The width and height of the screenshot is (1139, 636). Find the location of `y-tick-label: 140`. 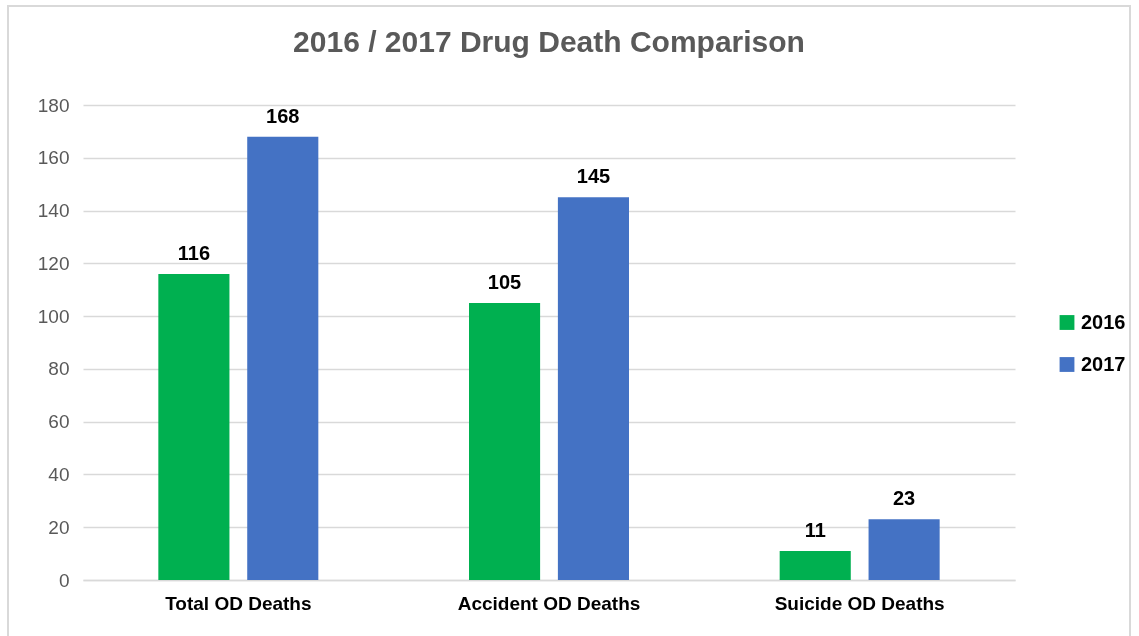

y-tick-label: 140 is located at coordinates (53, 211).